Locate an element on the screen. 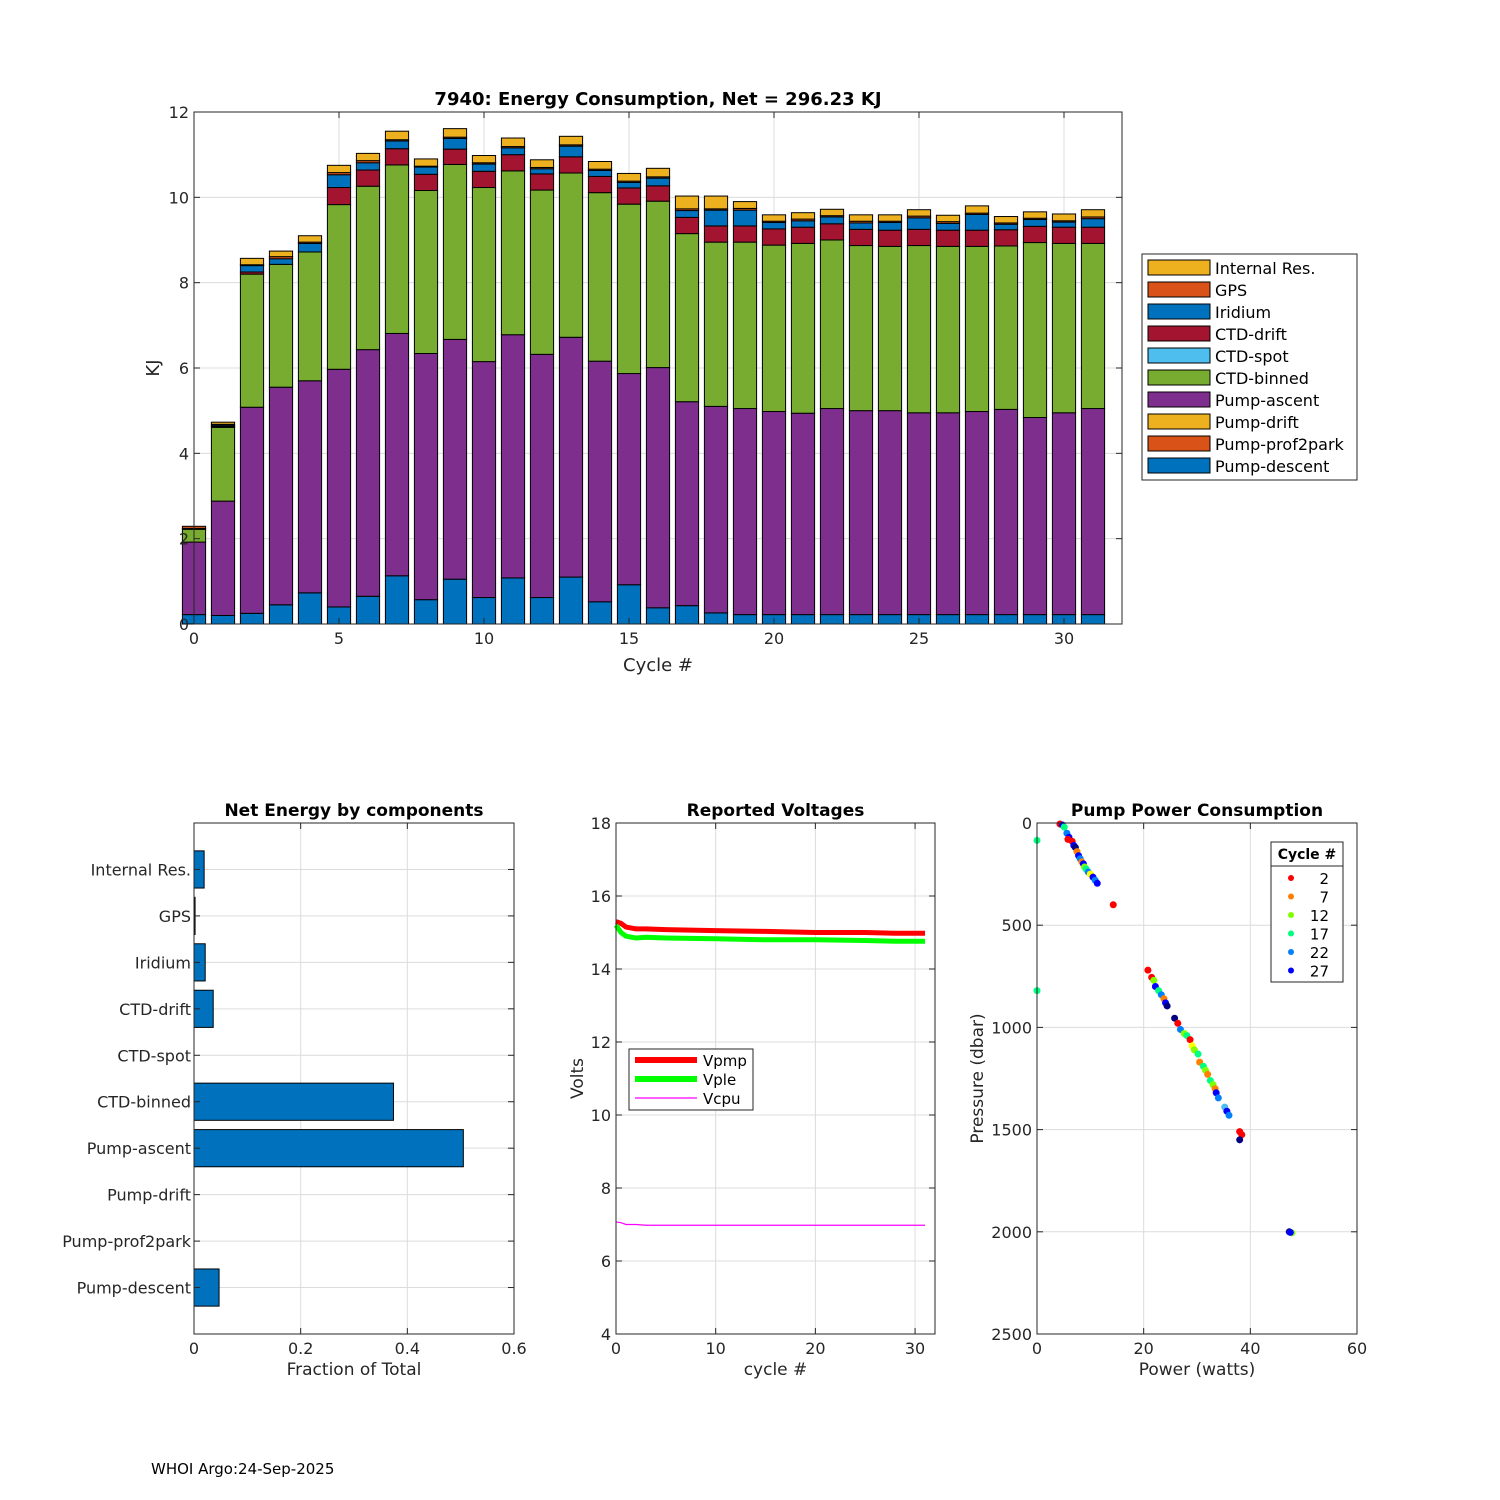 This screenshot has height=1500, width=1500. legend-label: CTD-drift is located at coordinates (1251, 334).